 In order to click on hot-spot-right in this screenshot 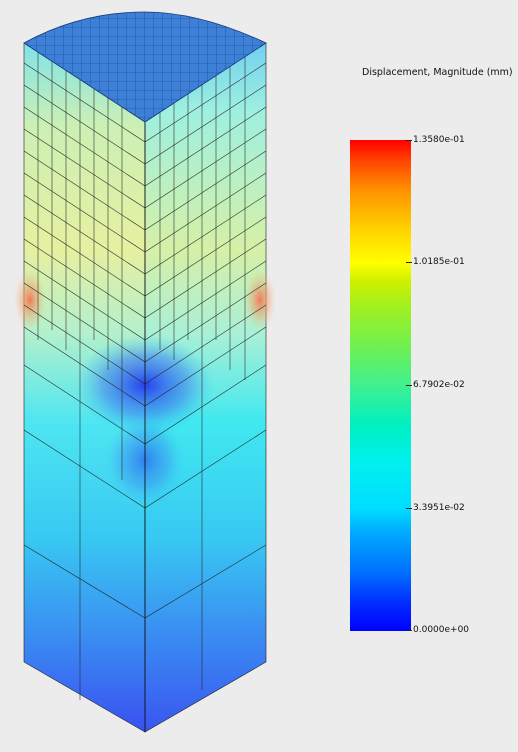, I will do `click(260, 300)`.